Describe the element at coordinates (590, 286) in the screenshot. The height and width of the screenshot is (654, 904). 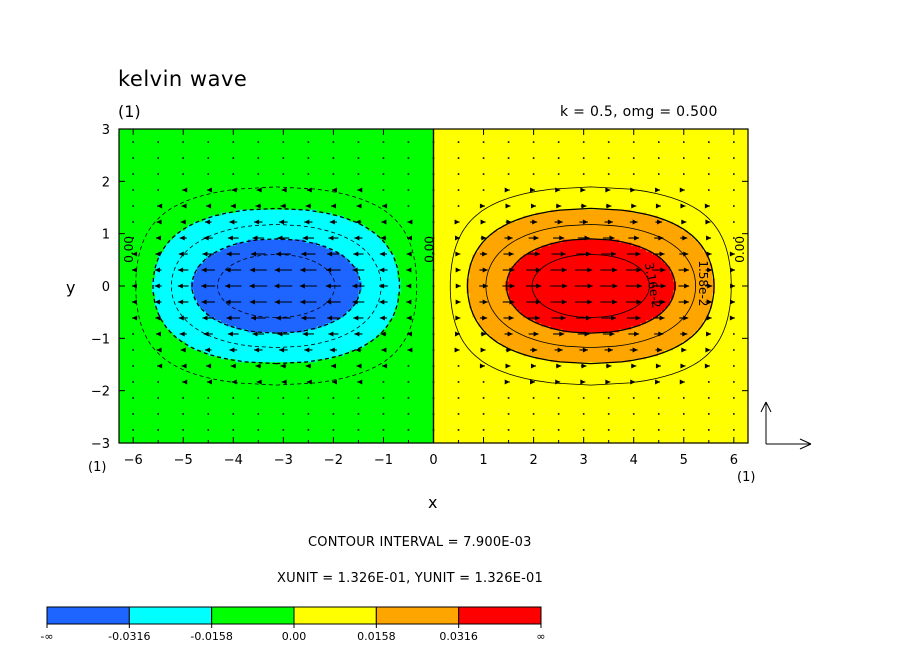
I see `contour-line-positive` at that location.